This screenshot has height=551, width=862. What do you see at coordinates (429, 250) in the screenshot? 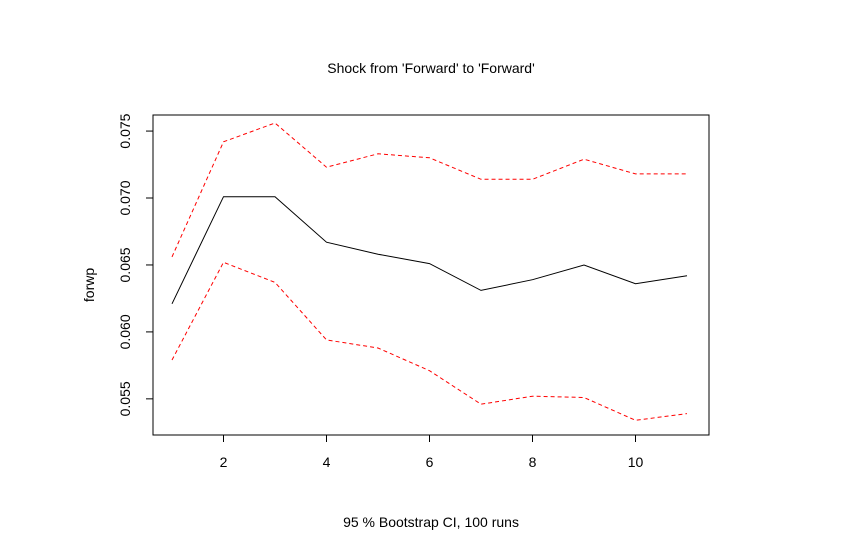
I see `series-line-estimate` at bounding box center [429, 250].